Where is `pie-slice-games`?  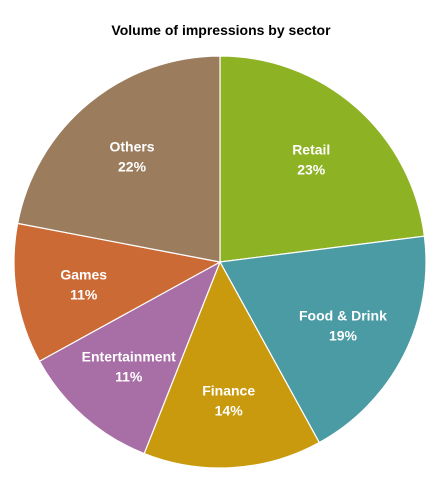
pie-slice-games is located at coordinates (117, 292).